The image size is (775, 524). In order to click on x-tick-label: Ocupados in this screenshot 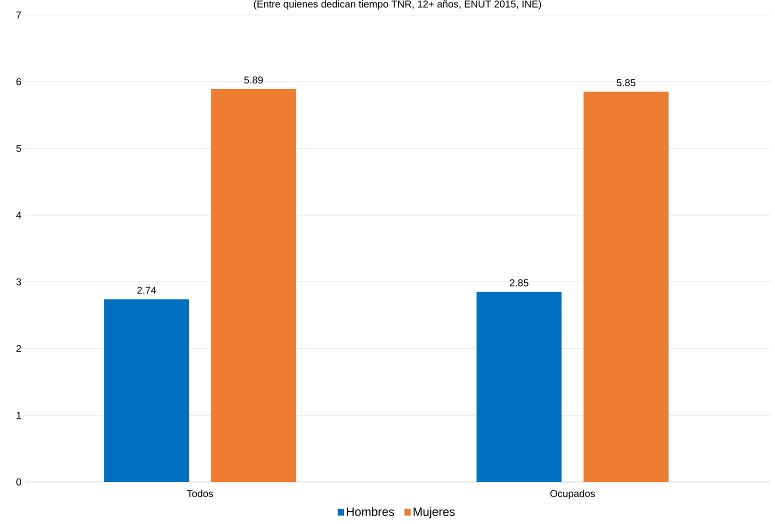, I will do `click(572, 495)`.